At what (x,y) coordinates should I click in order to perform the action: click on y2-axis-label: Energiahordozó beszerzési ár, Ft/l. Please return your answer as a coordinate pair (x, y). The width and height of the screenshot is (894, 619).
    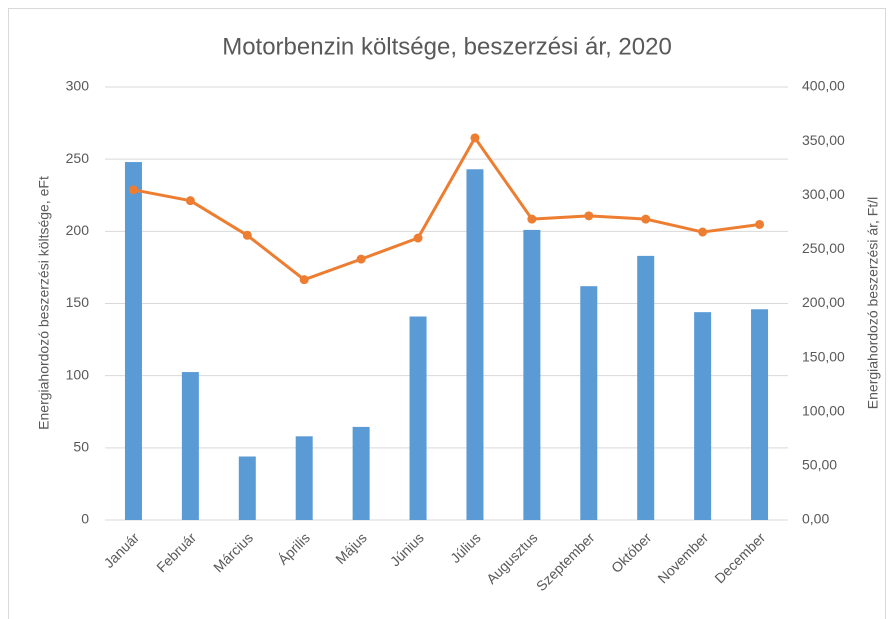
    Looking at the image, I should click on (873, 303).